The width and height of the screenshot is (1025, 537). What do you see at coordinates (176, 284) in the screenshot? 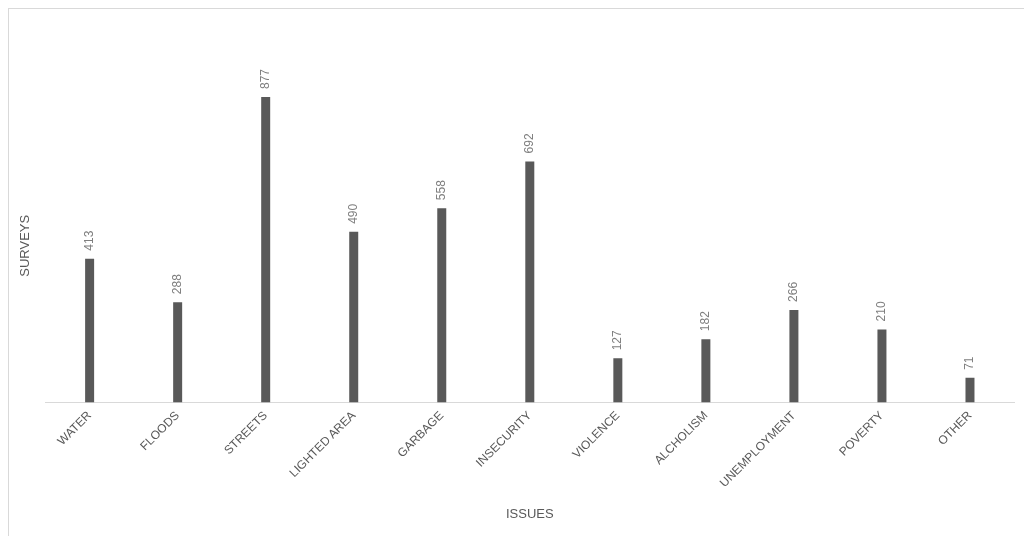
I see `data-label: 288` at bounding box center [176, 284].